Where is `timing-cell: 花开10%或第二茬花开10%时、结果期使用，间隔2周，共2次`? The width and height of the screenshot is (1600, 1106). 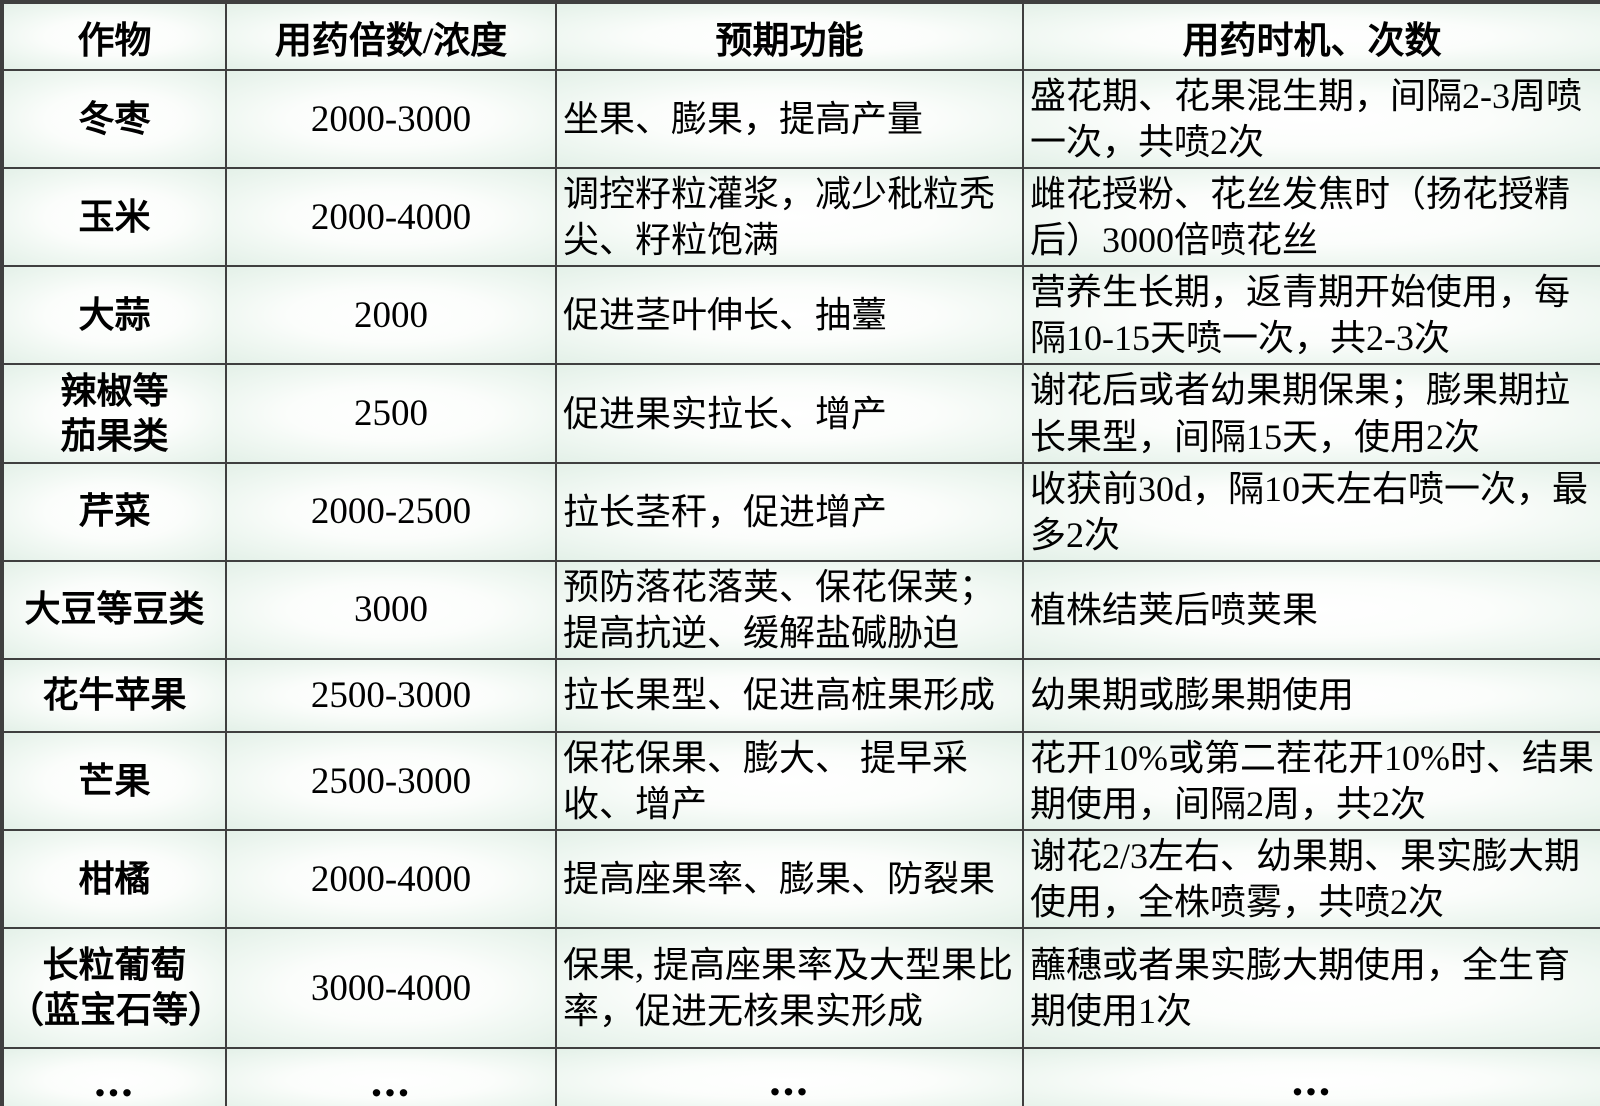 timing-cell: 花开10%或第二茬花开10%时、结果期使用，间隔2周，共2次 is located at coordinates (1311, 781).